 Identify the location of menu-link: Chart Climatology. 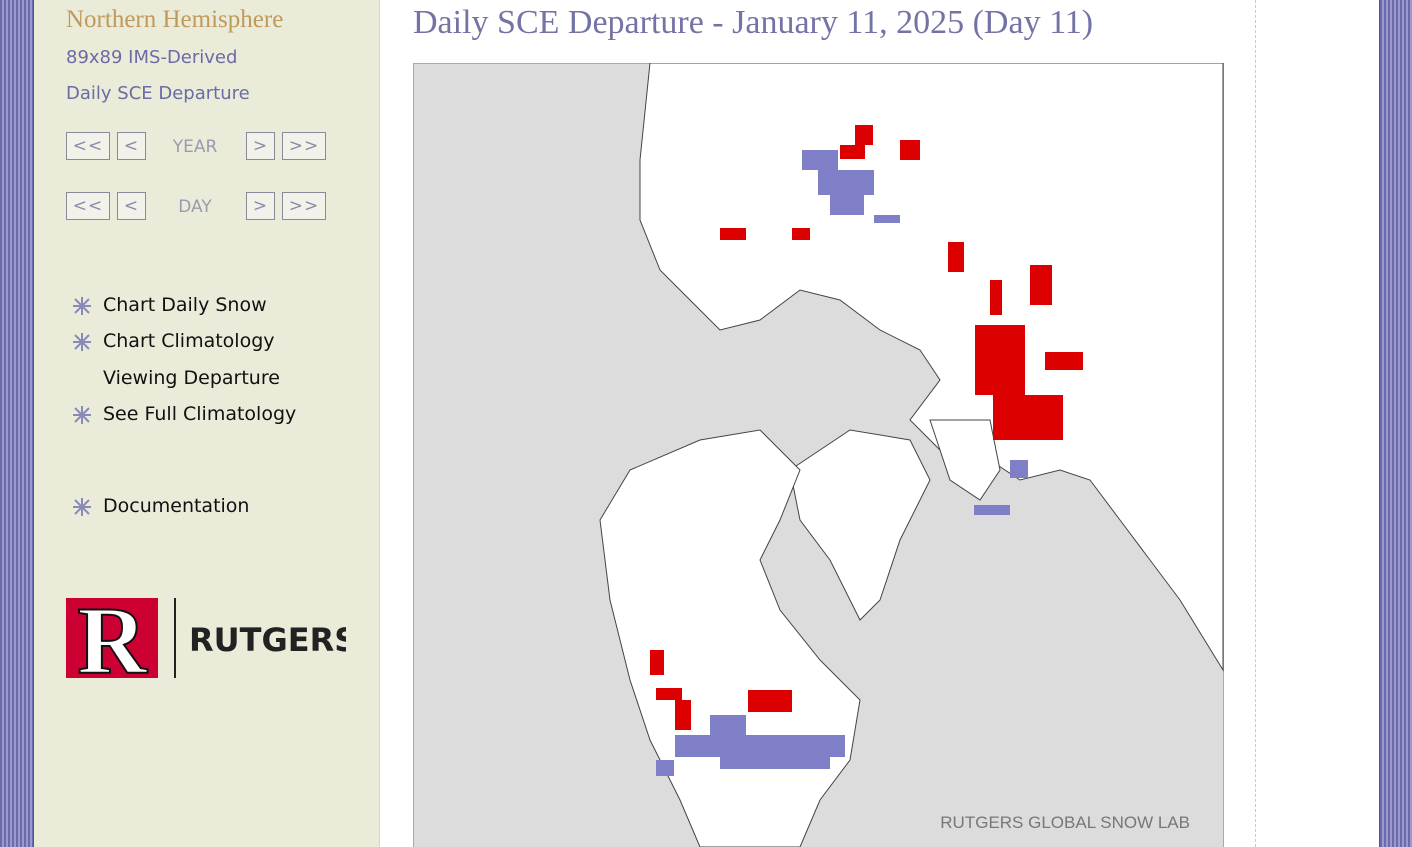
(189, 341).